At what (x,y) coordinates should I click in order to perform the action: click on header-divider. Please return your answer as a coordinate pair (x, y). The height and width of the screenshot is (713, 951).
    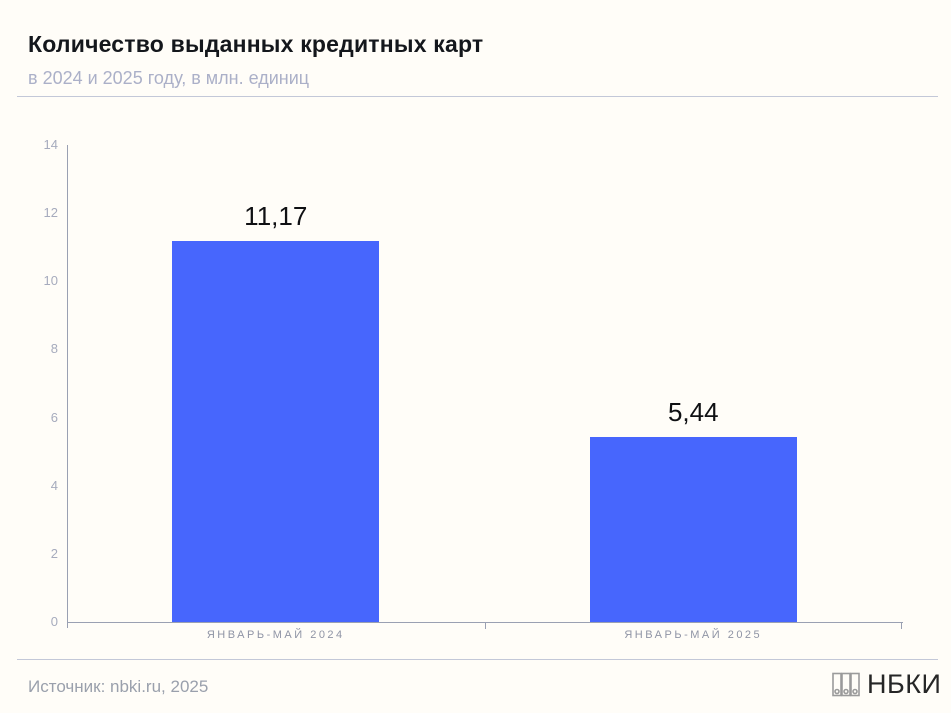
    Looking at the image, I should click on (477, 96).